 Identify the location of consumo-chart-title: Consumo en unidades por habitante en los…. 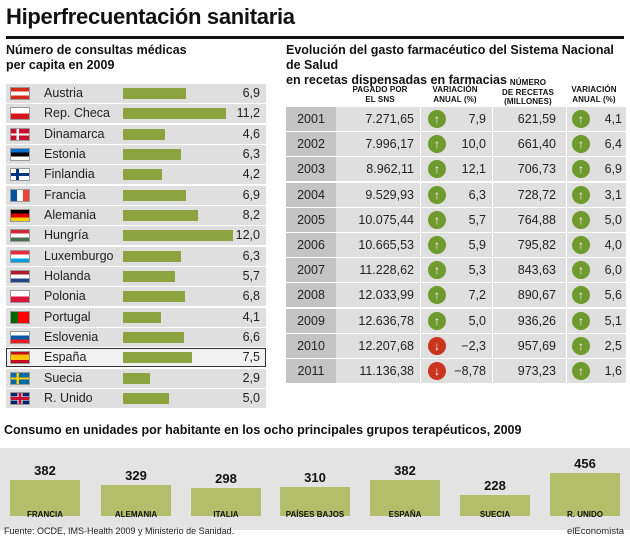
(263, 430).